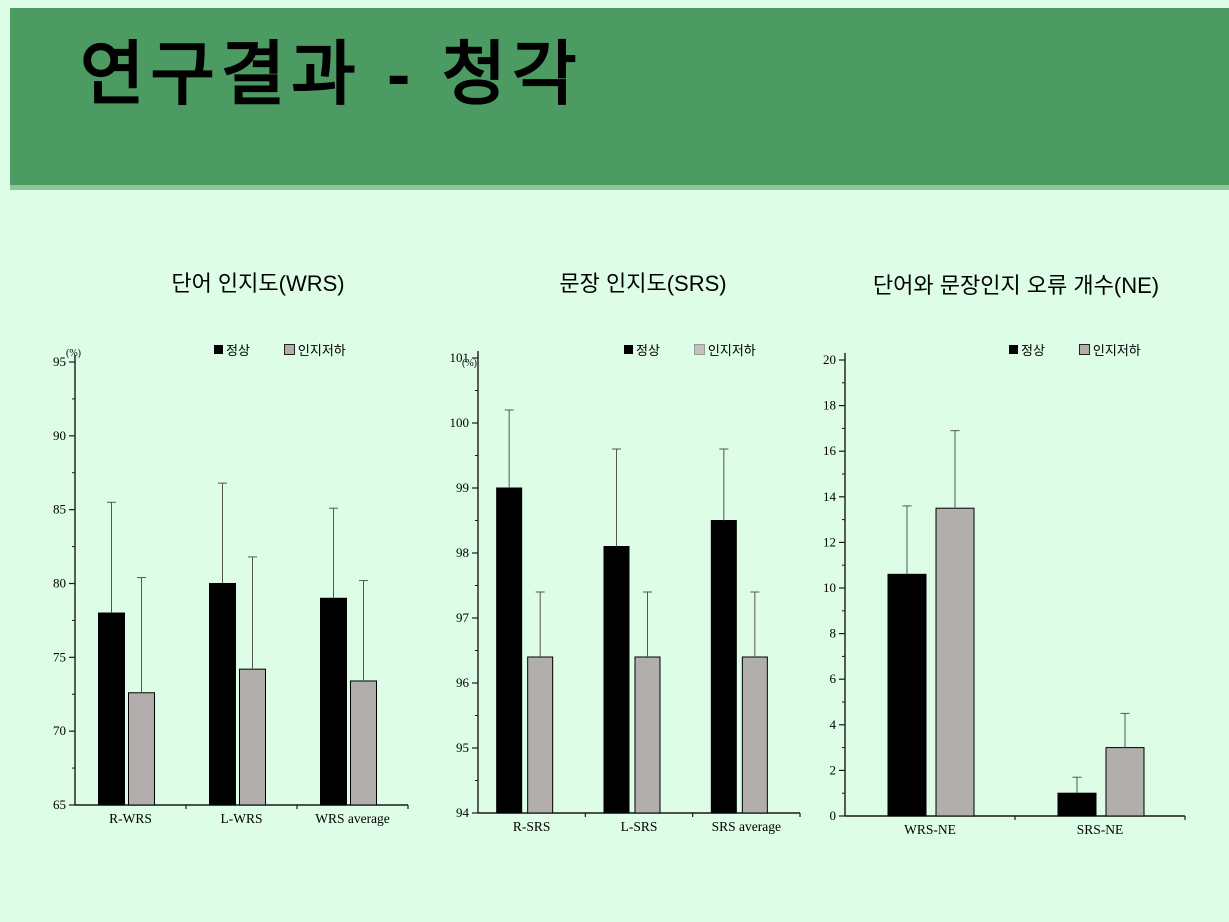 This screenshot has height=922, width=1229. I want to click on y-tick-label: 65, so click(59, 804).